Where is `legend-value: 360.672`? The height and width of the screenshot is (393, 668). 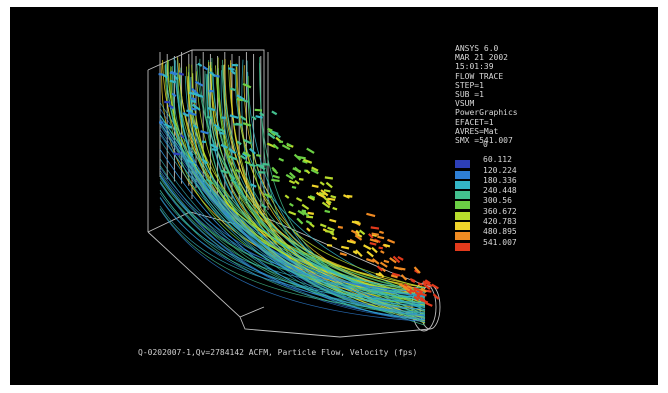 legend-value: 360.672 is located at coordinates (500, 211).